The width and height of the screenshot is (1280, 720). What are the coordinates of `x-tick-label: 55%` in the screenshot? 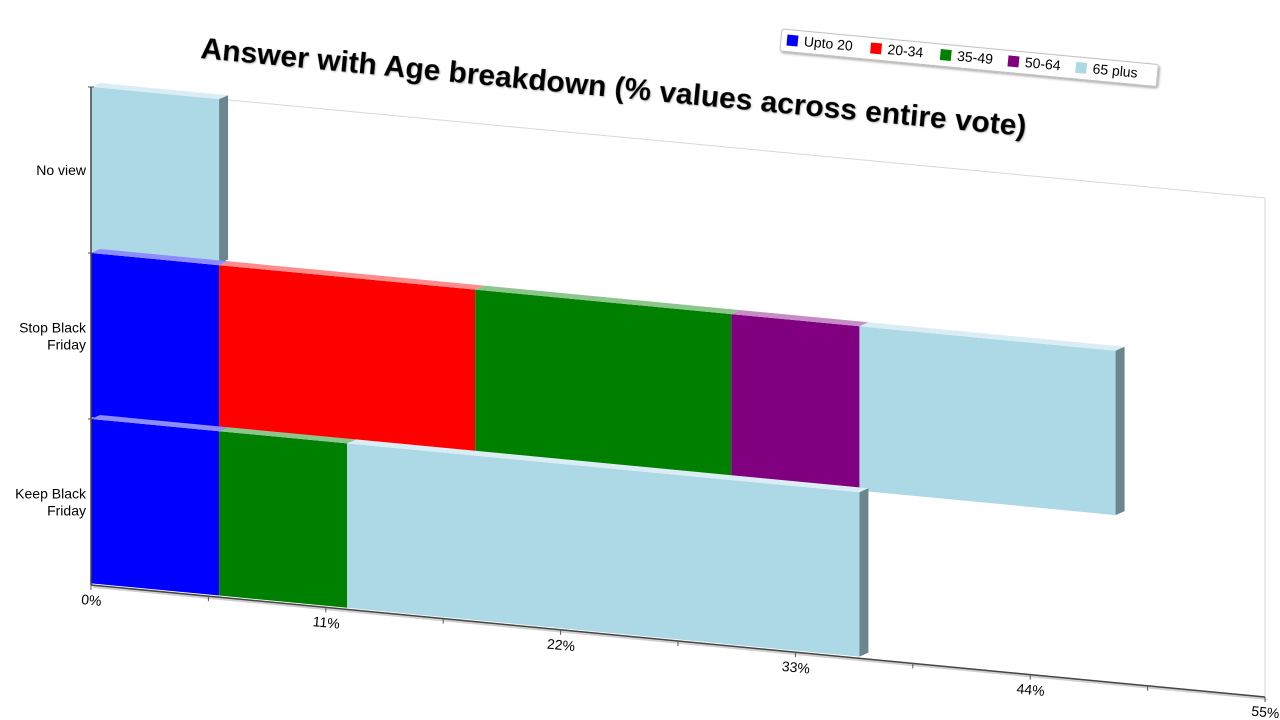 It's located at (1265, 711).